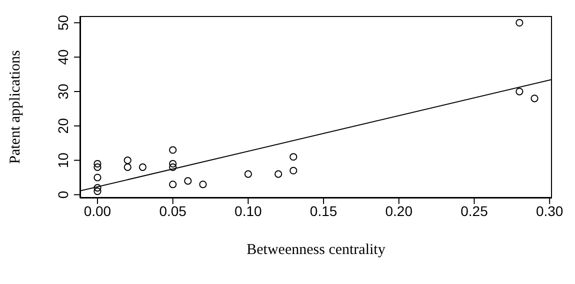 Image resolution: width=575 pixels, height=284 pixels. What do you see at coordinates (63, 92) in the screenshot?
I see `y-tick-label: 30` at bounding box center [63, 92].